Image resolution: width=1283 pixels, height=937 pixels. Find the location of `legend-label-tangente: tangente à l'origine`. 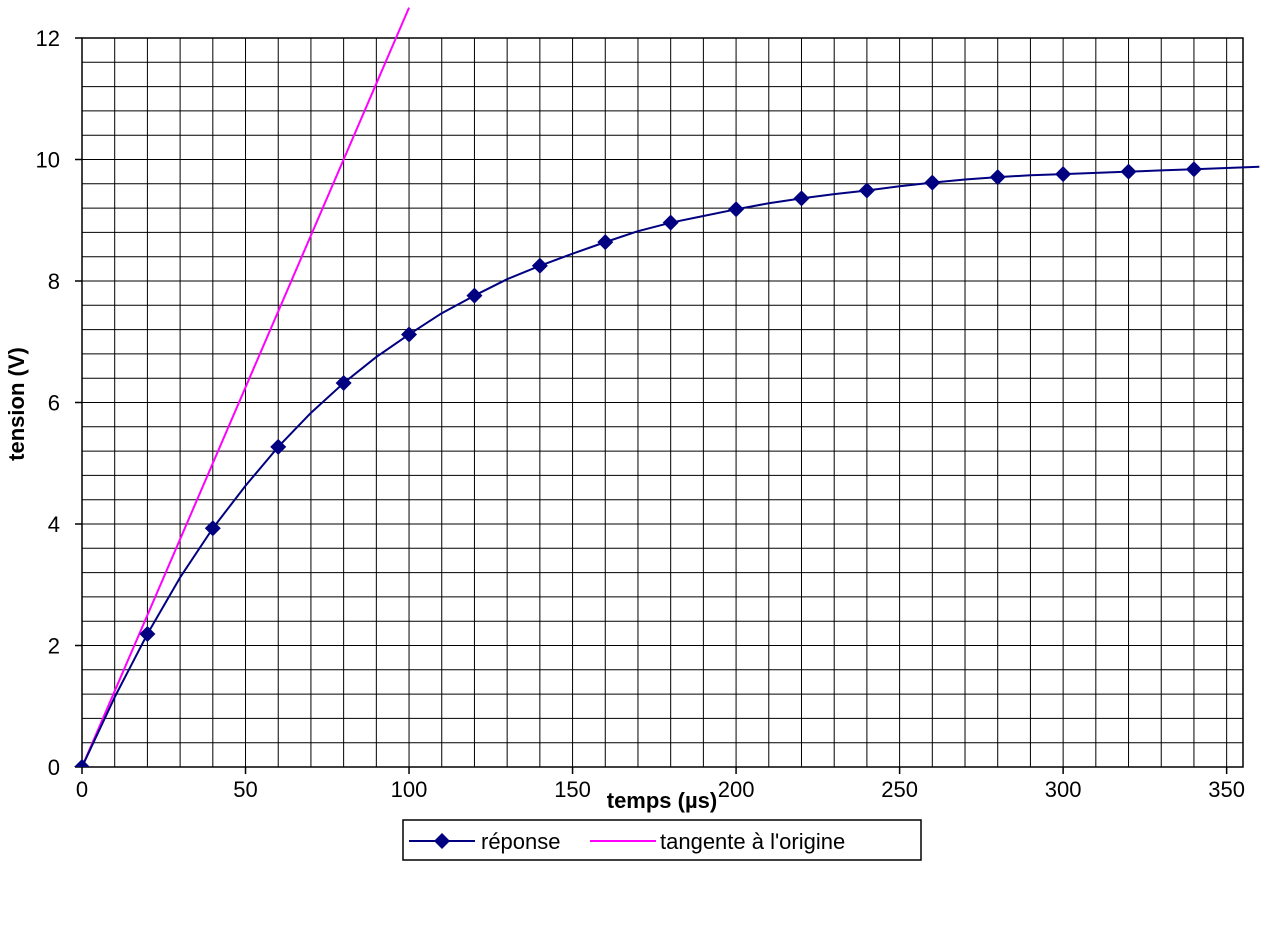

legend-label-tangente: tangente à l'origine is located at coordinates (752, 841).